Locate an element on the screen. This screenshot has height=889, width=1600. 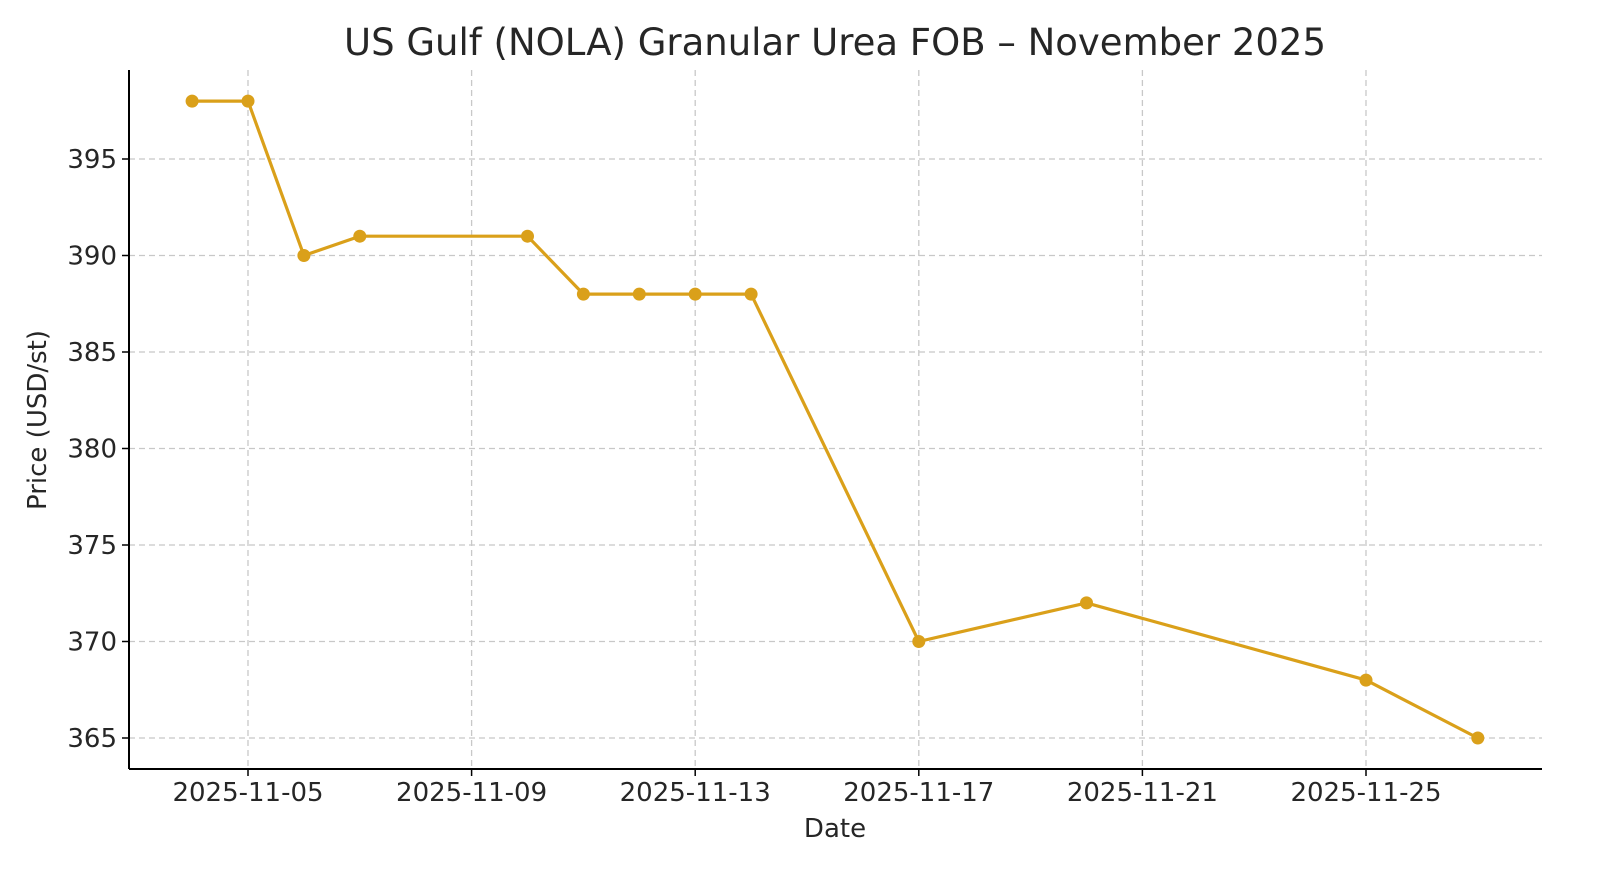
y-tick-label: 390 is located at coordinates (92, 257).